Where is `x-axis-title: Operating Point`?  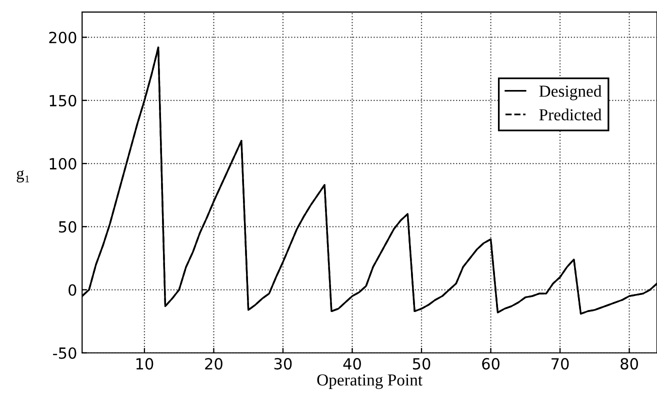 x-axis-title: Operating Point is located at coordinates (369, 382).